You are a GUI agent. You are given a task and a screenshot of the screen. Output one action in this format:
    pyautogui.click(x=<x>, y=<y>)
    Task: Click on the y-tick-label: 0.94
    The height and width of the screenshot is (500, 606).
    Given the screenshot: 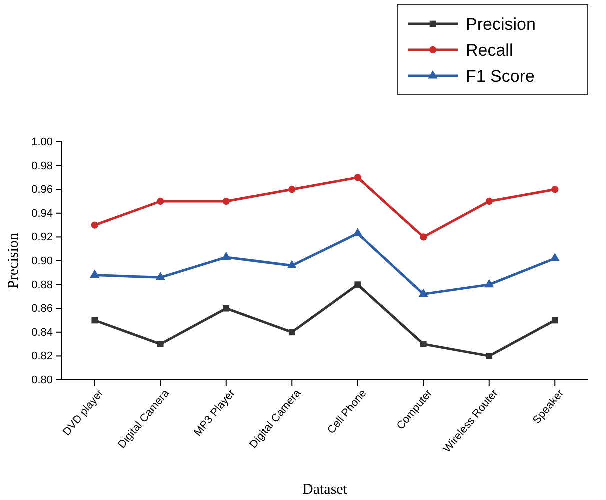 What is the action you would take?
    pyautogui.click(x=42, y=214)
    